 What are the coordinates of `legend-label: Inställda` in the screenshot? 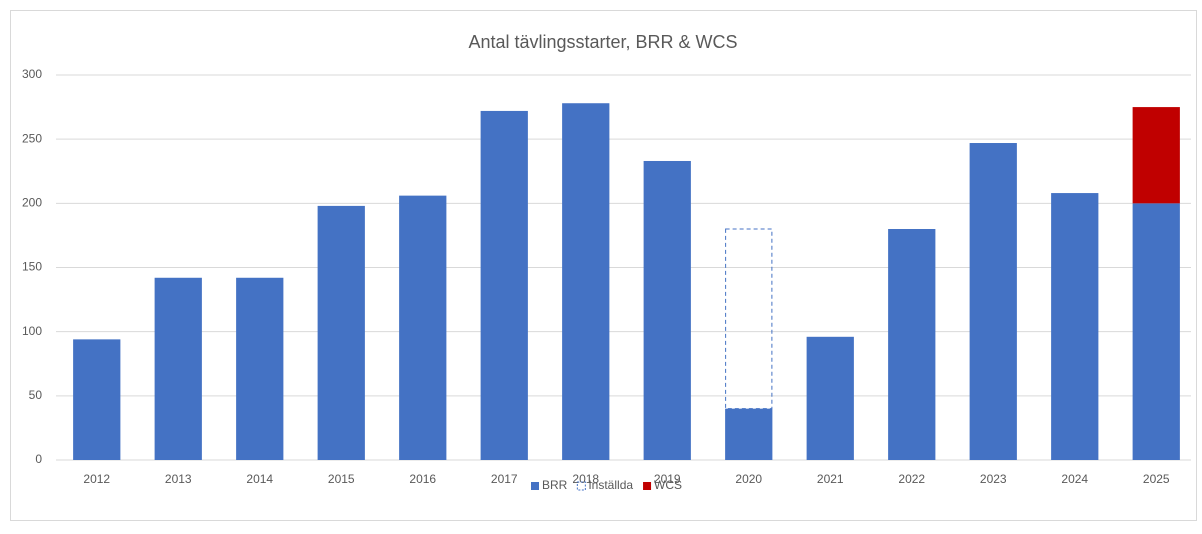 It's located at (610, 485).